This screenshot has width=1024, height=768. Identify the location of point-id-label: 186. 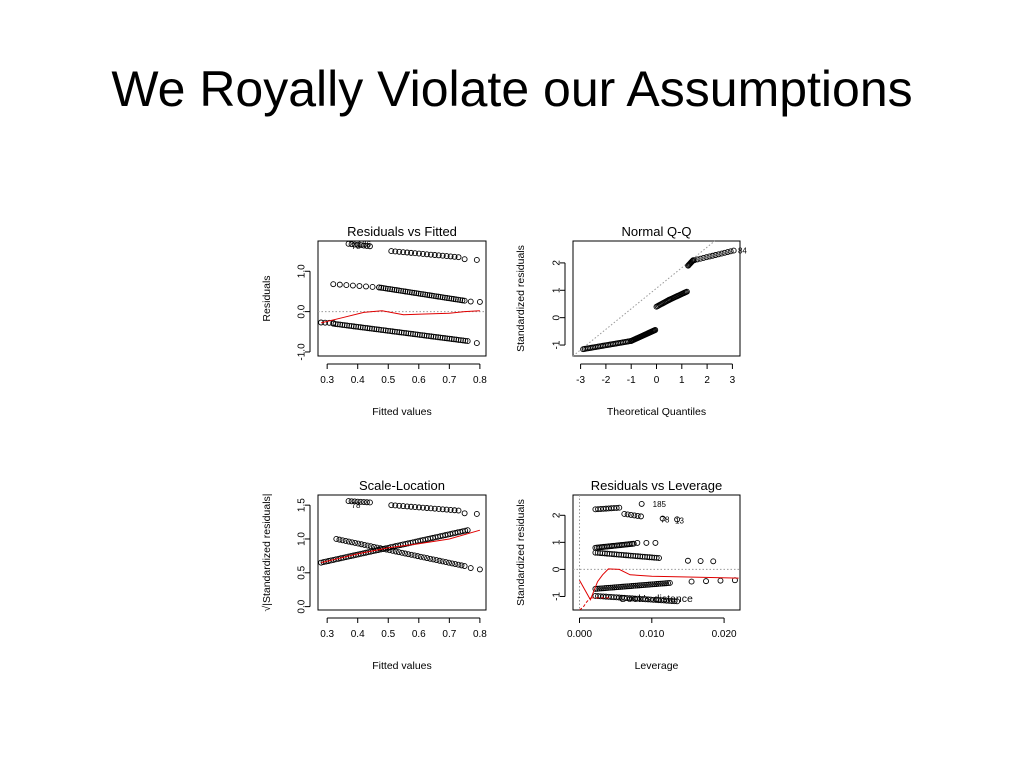
(365, 244).